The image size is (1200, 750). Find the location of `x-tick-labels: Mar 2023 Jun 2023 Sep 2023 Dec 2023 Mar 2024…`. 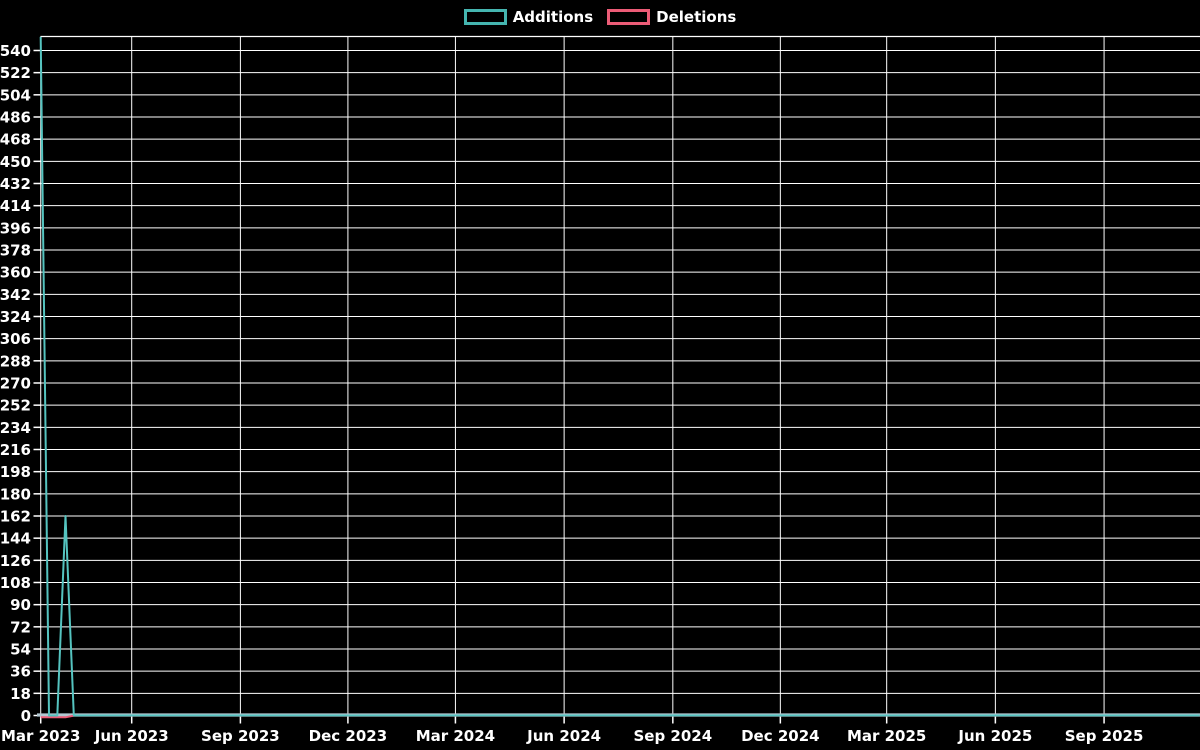

x-tick-labels: Mar 2023 Jun 2023 Sep 2023 Dec 2023 Mar 2024… is located at coordinates (572, 736).